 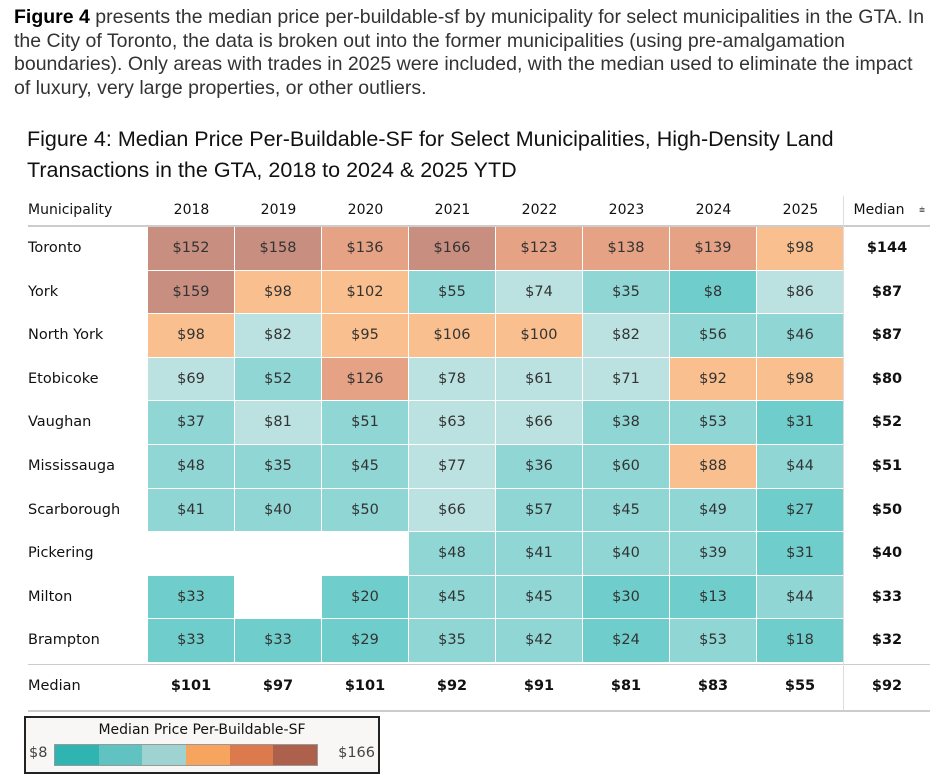 What do you see at coordinates (452, 335) in the screenshot?
I see `heatmap-cell: $106` at bounding box center [452, 335].